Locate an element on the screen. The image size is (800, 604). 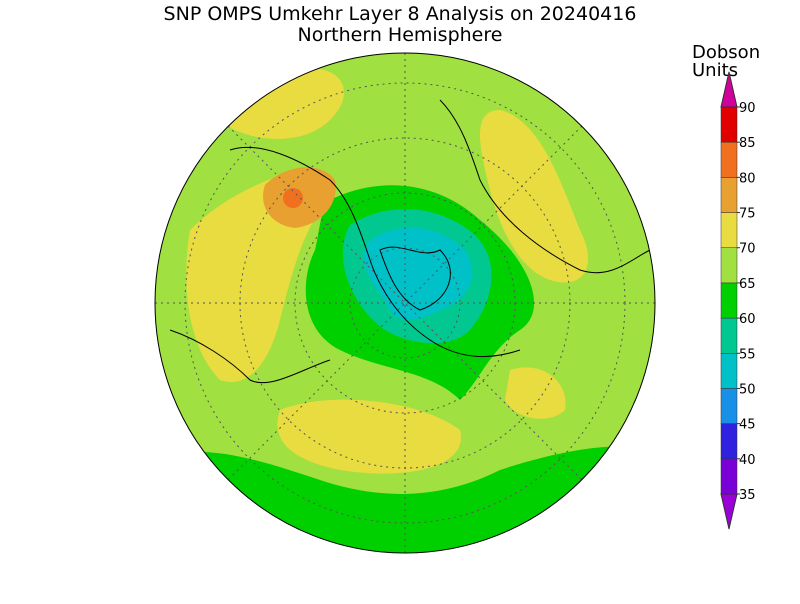
colorbar-tick-label: 60 is located at coordinates (747, 319).